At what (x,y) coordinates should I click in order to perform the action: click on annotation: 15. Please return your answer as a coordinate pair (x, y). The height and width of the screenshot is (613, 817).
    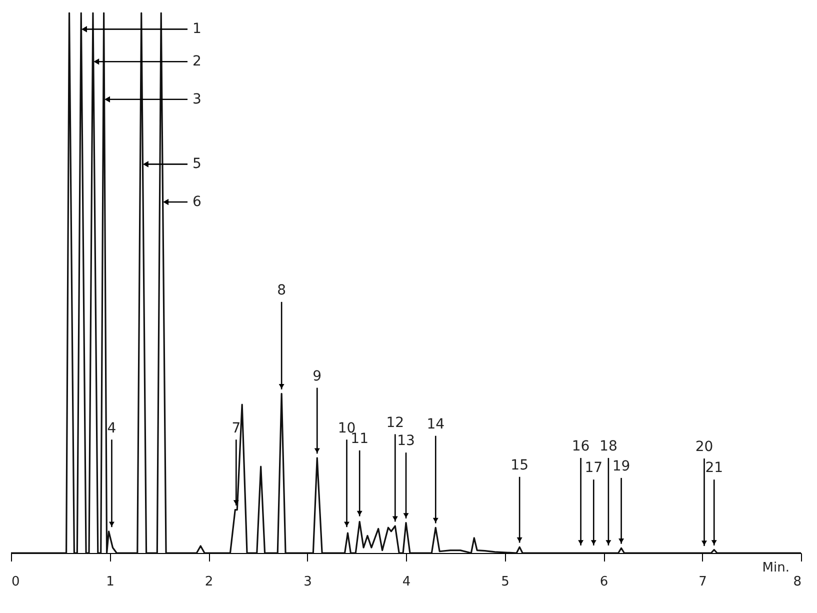
    Looking at the image, I should click on (519, 466).